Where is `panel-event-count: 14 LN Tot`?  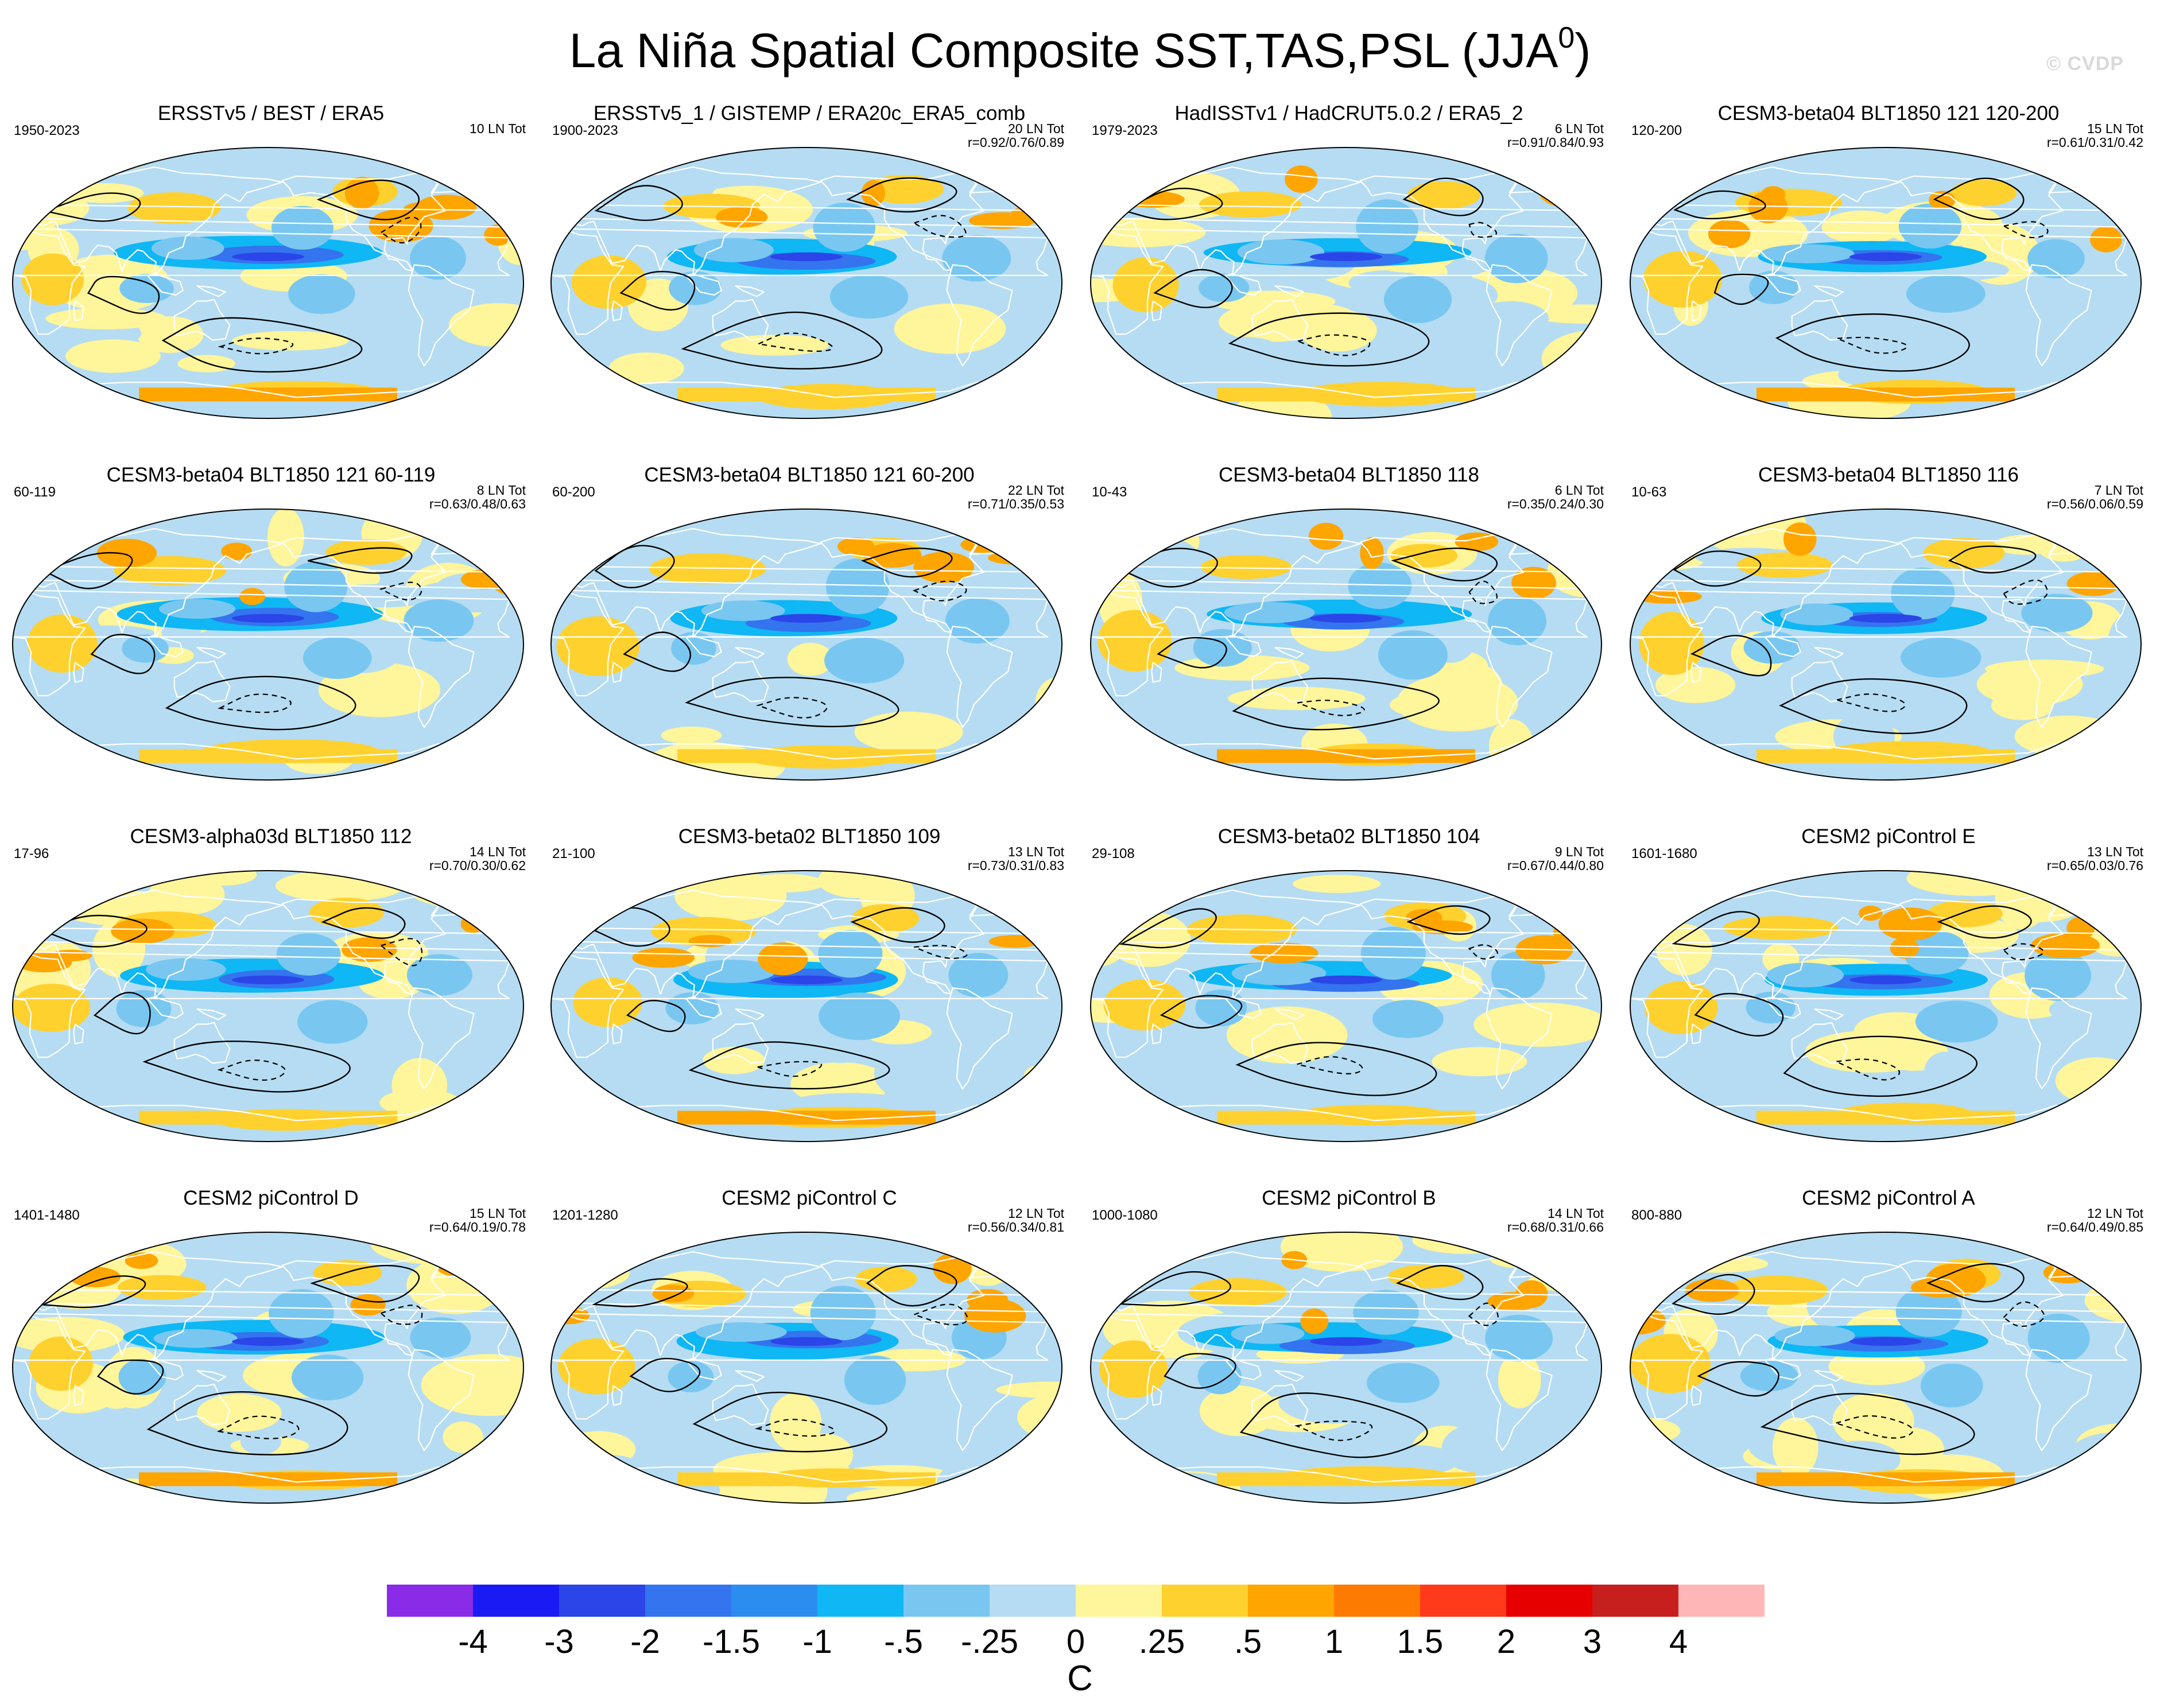
panel-event-count: 14 LN Tot is located at coordinates (1575, 1213).